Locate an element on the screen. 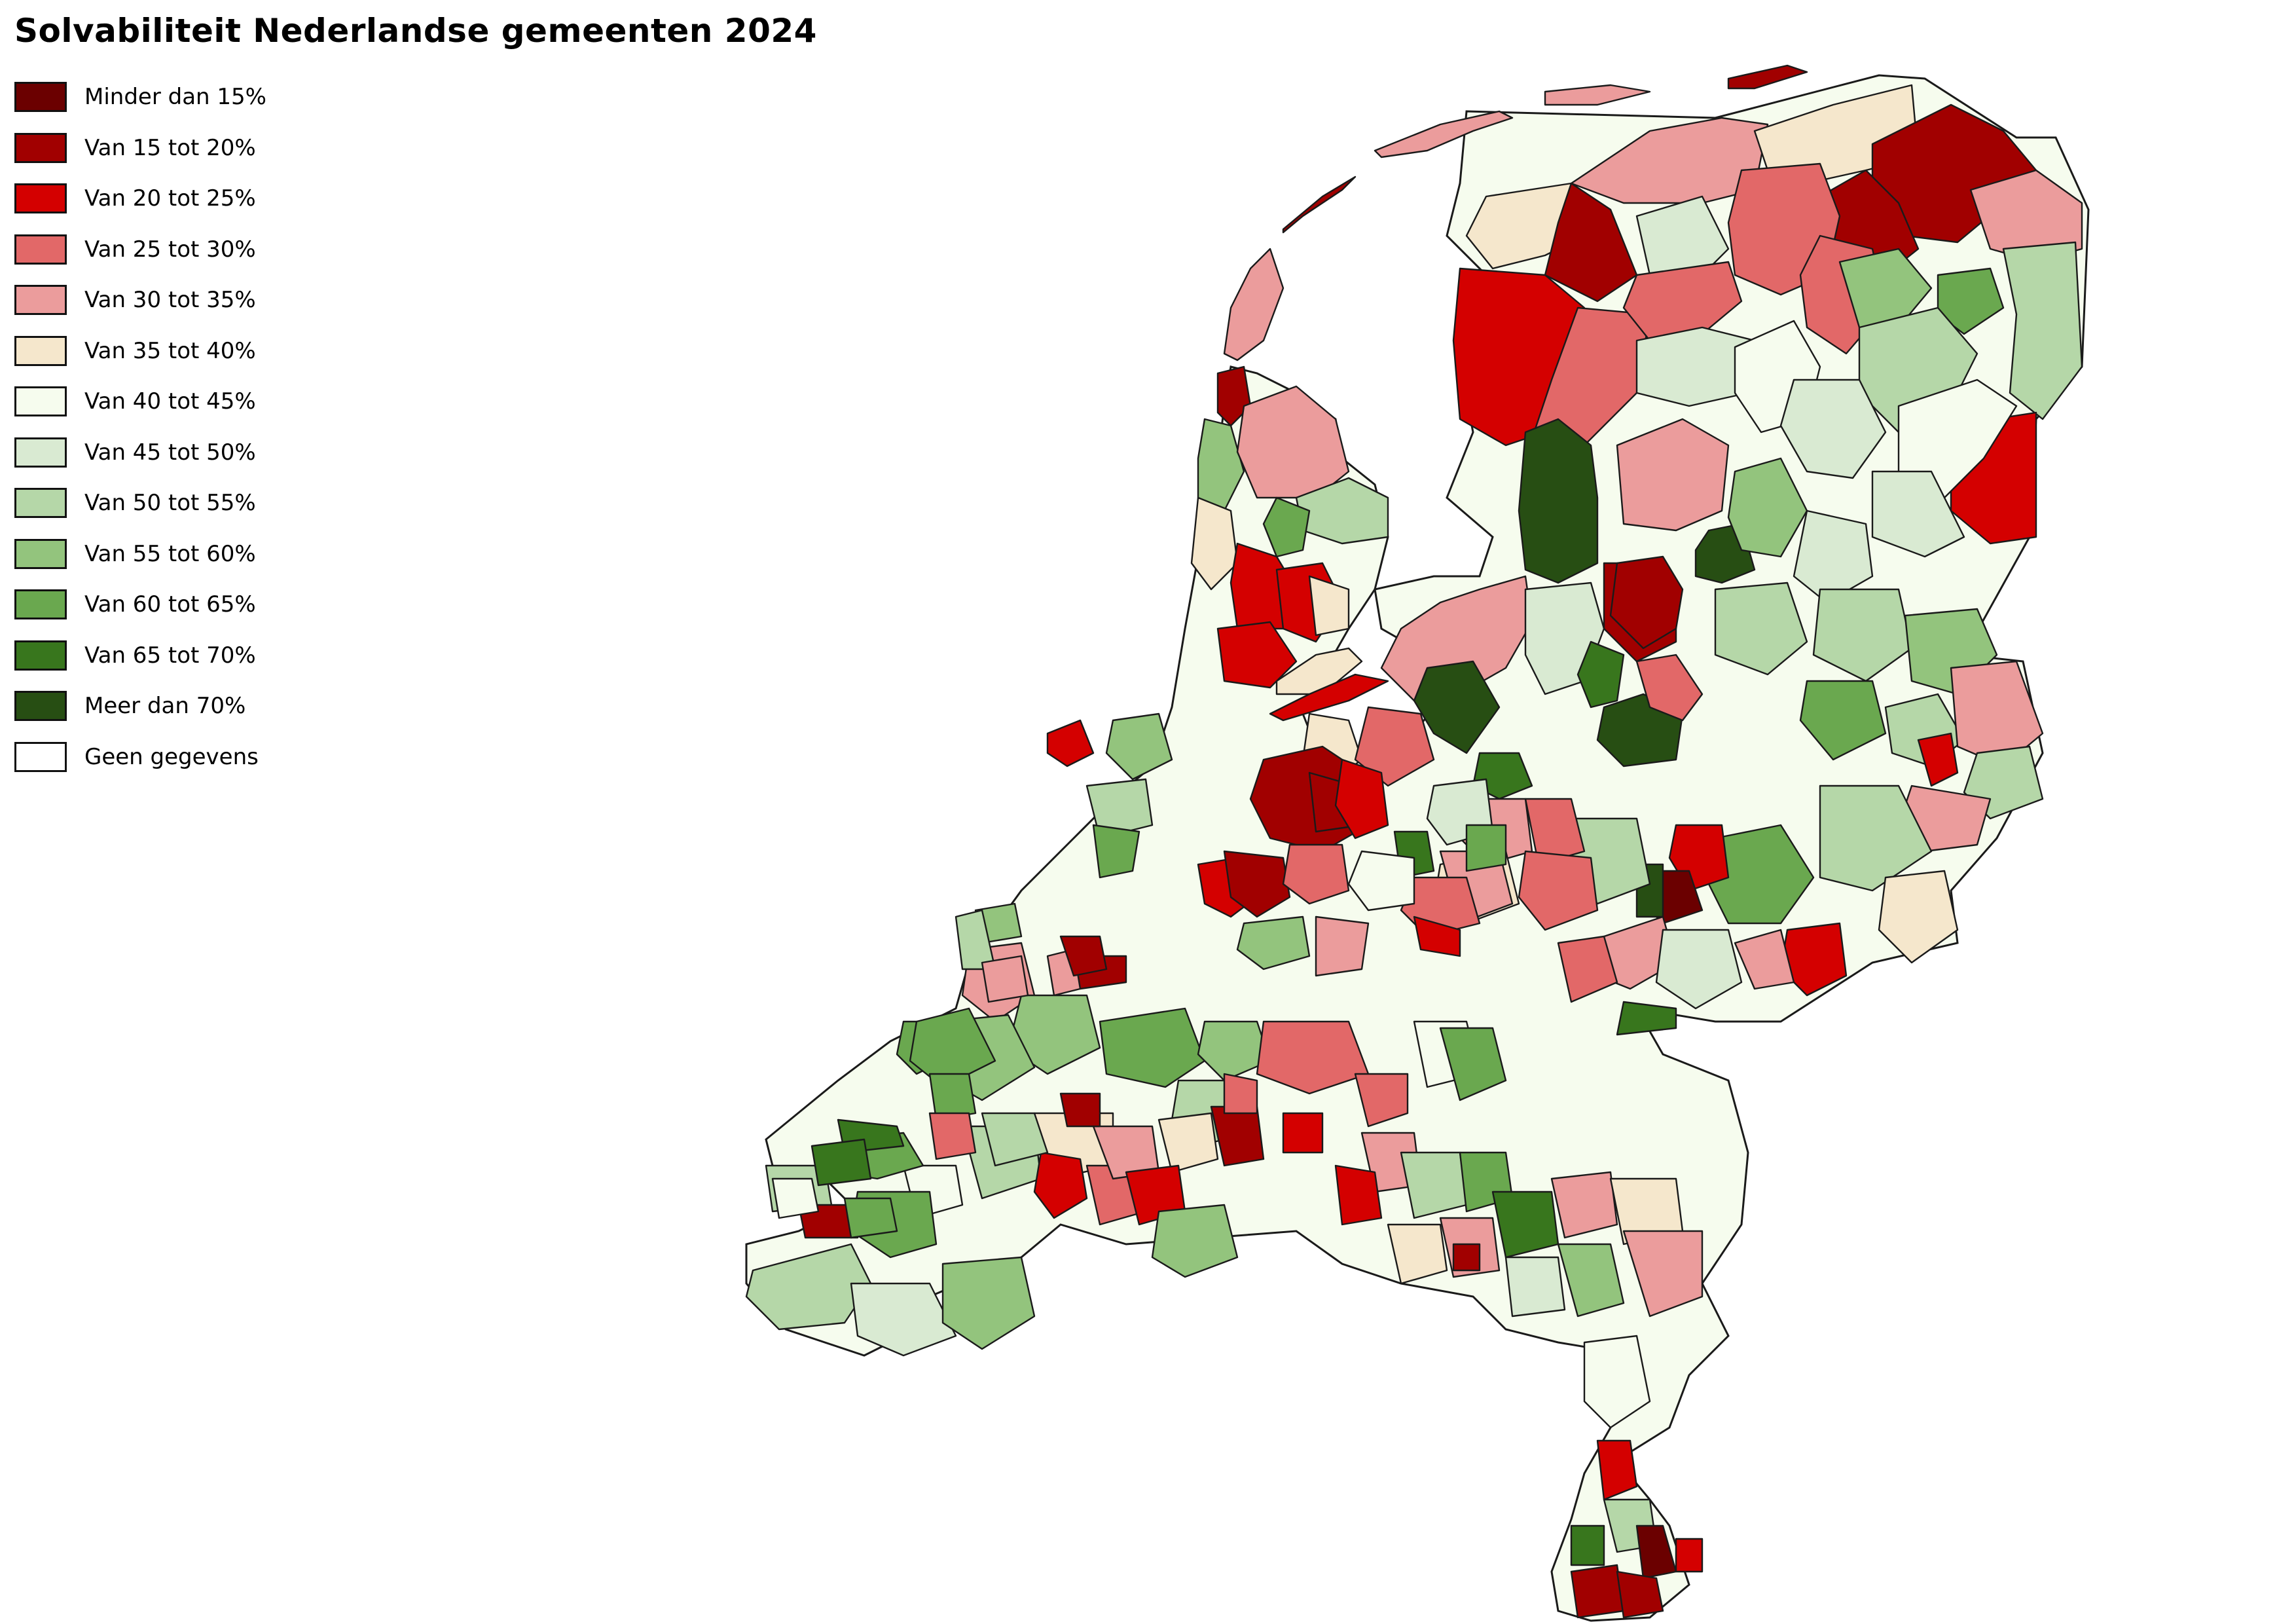  legend-label: Van 15 tot 20% is located at coordinates (170, 147).